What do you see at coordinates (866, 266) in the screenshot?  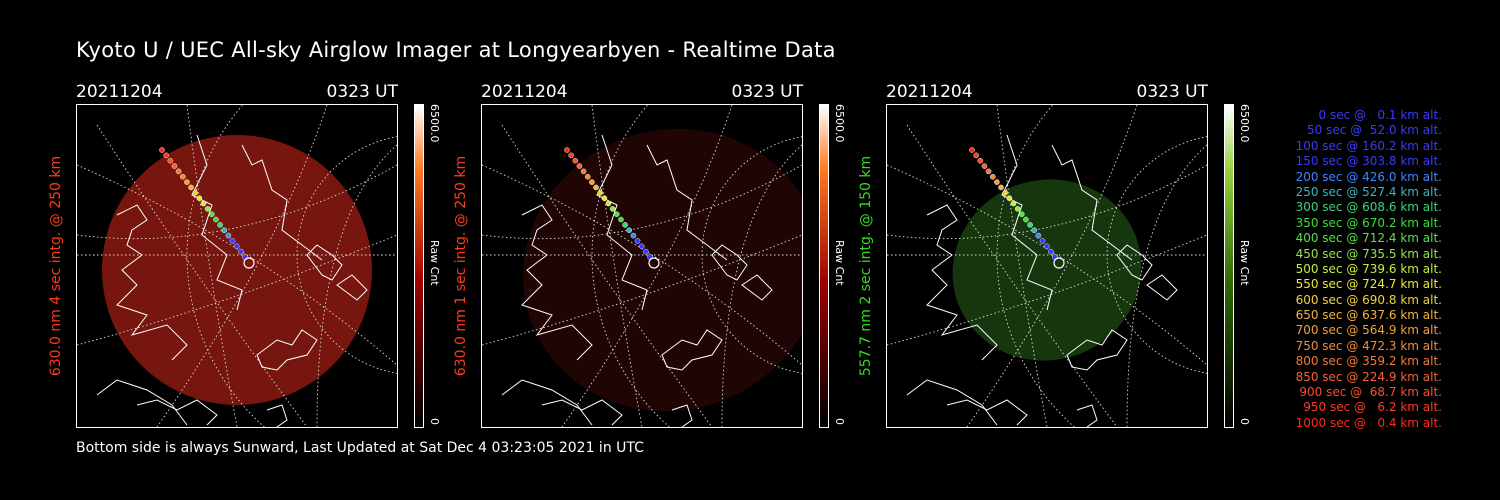 I see `panel-side-label: 557.7 nm 2 sec intg. @ 150 km` at bounding box center [866, 266].